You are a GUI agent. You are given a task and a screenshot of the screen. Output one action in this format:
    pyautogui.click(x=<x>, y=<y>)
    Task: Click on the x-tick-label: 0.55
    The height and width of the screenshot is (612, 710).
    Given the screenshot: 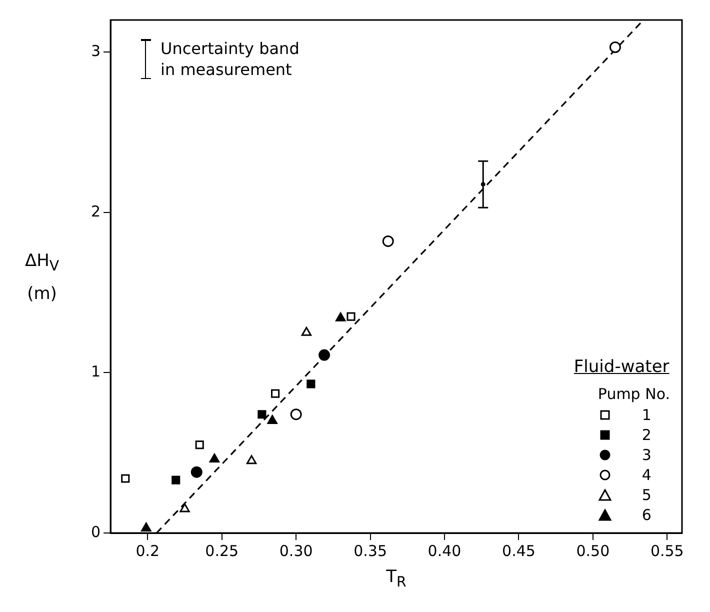 What is the action you would take?
    pyautogui.click(x=667, y=551)
    